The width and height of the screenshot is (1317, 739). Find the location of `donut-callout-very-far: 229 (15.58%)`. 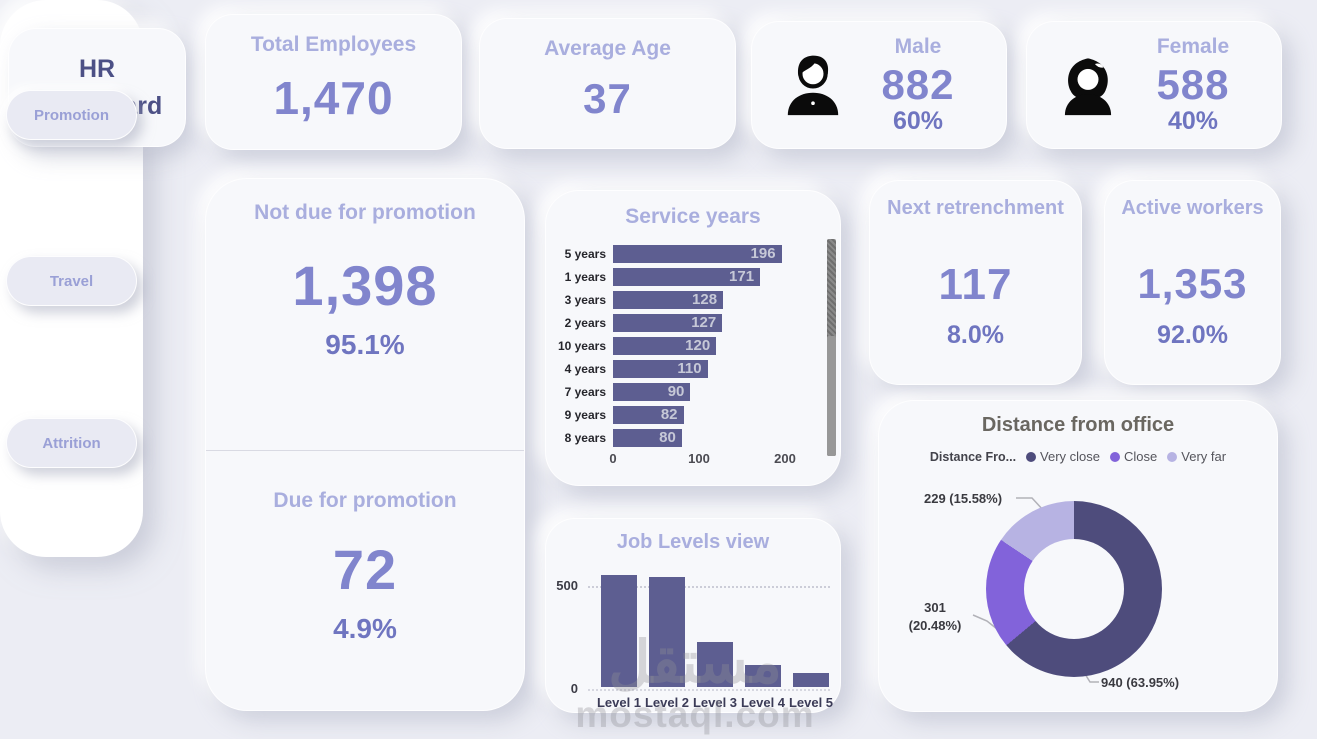

donut-callout-very-far: 229 (15.58%) is located at coordinates (963, 498).